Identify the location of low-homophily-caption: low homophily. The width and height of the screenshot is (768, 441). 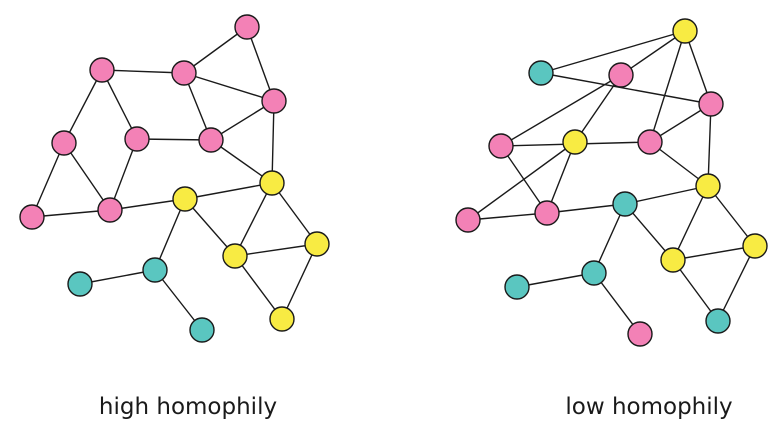
(649, 407).